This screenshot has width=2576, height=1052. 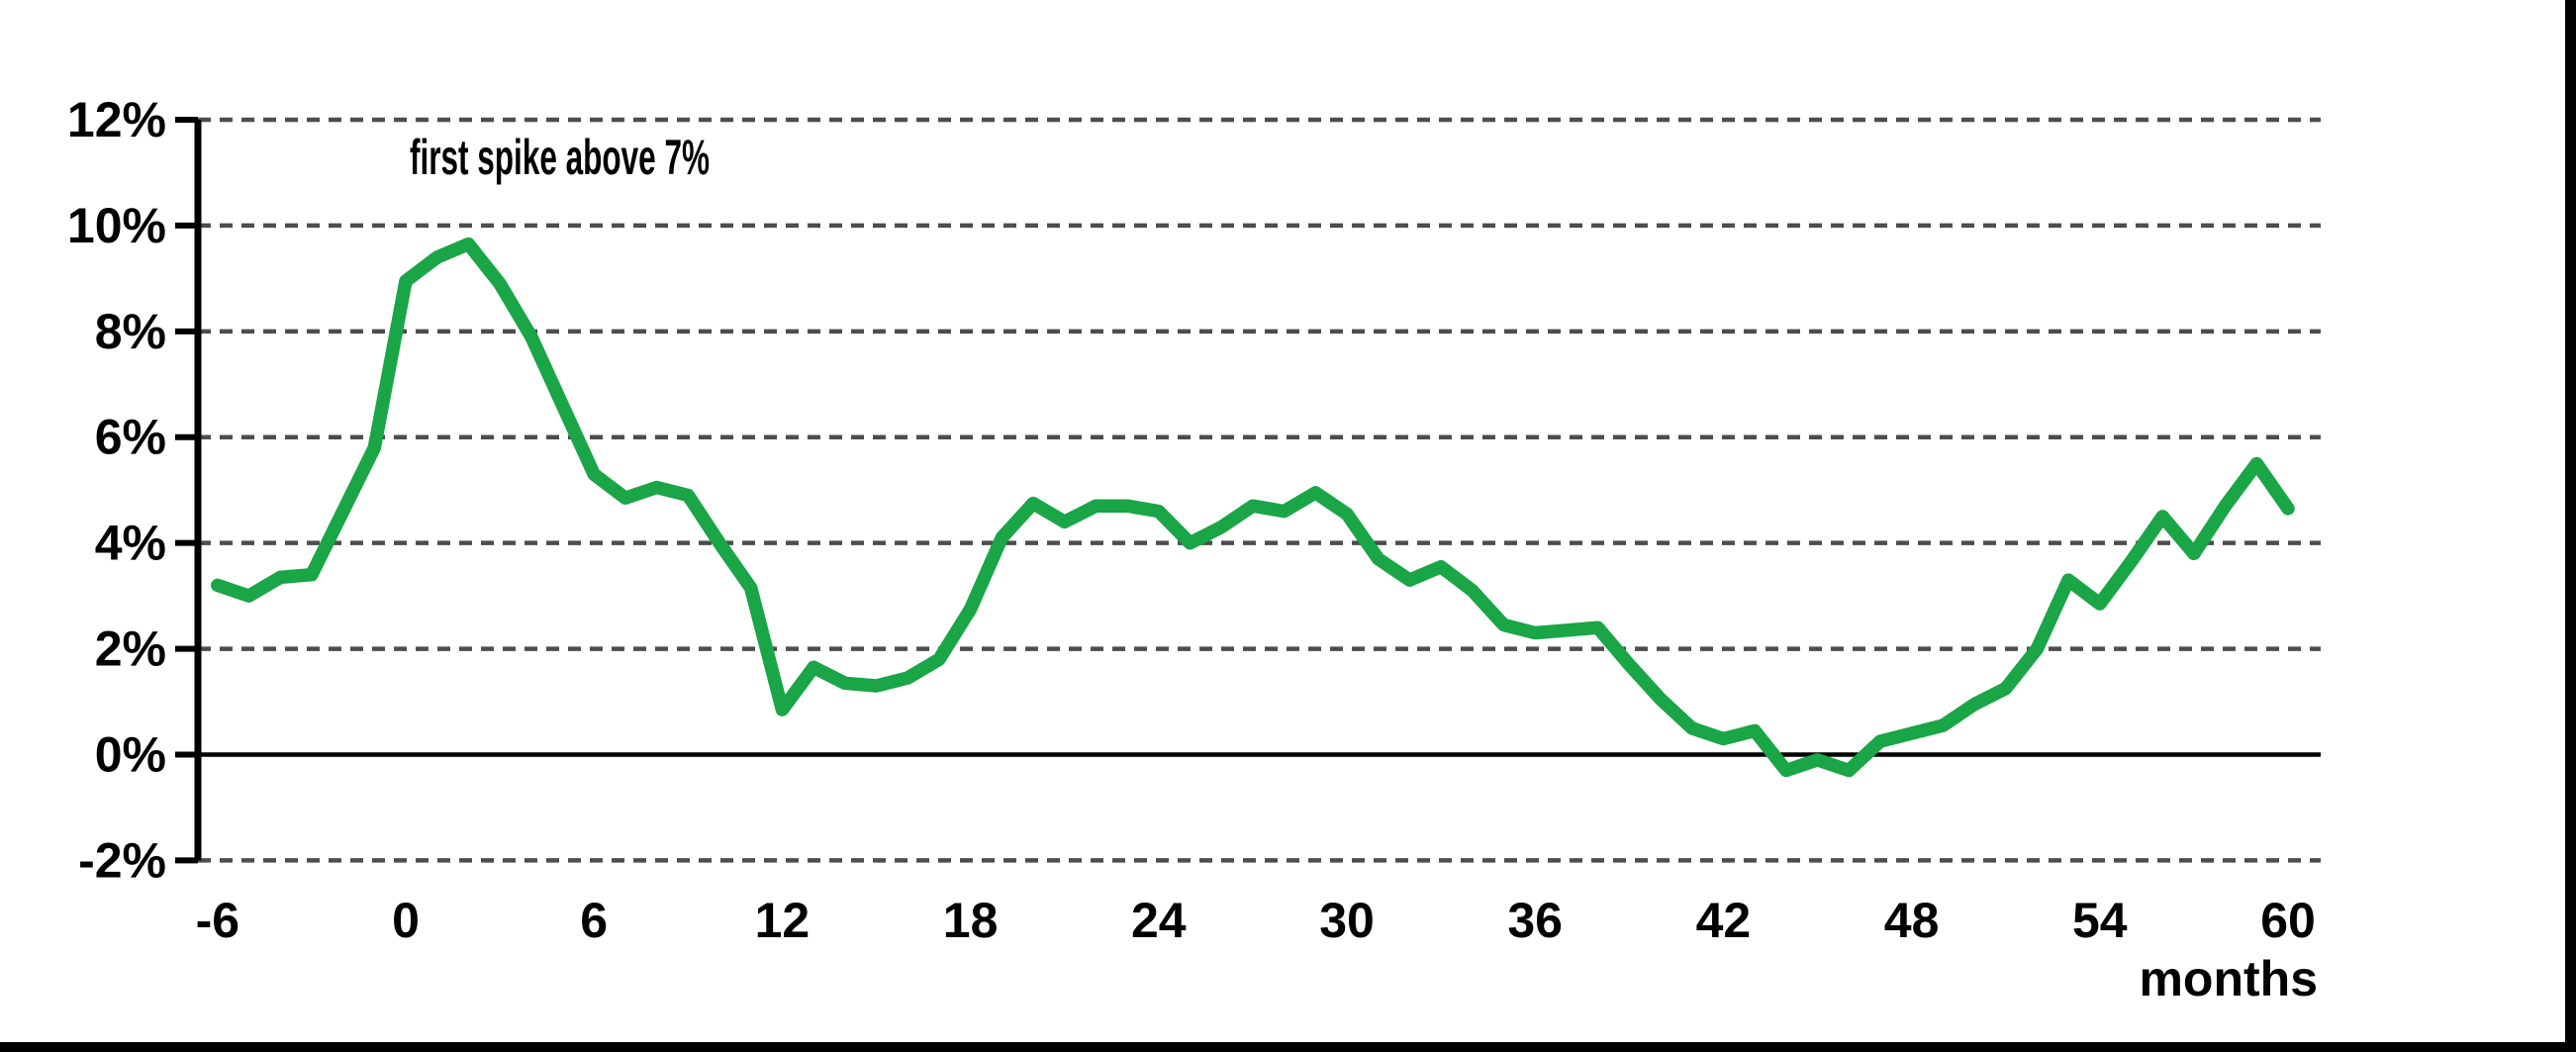 What do you see at coordinates (2228, 979) in the screenshot?
I see `x-axis-title: months` at bounding box center [2228, 979].